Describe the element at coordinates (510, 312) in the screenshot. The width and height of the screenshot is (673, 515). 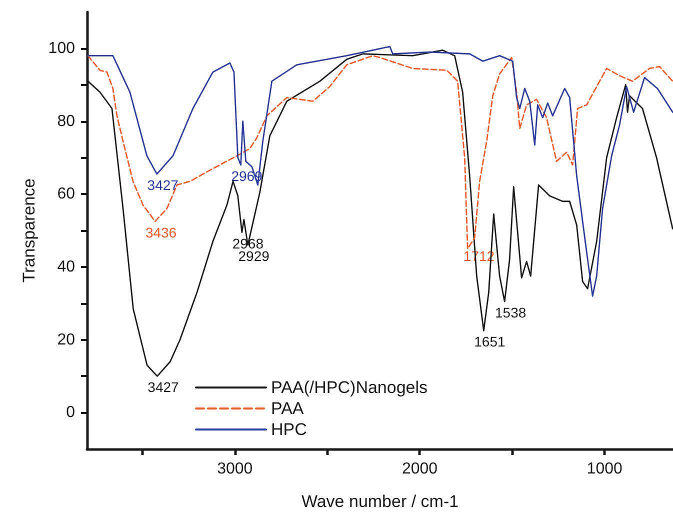
I see `annotation: 1538` at that location.